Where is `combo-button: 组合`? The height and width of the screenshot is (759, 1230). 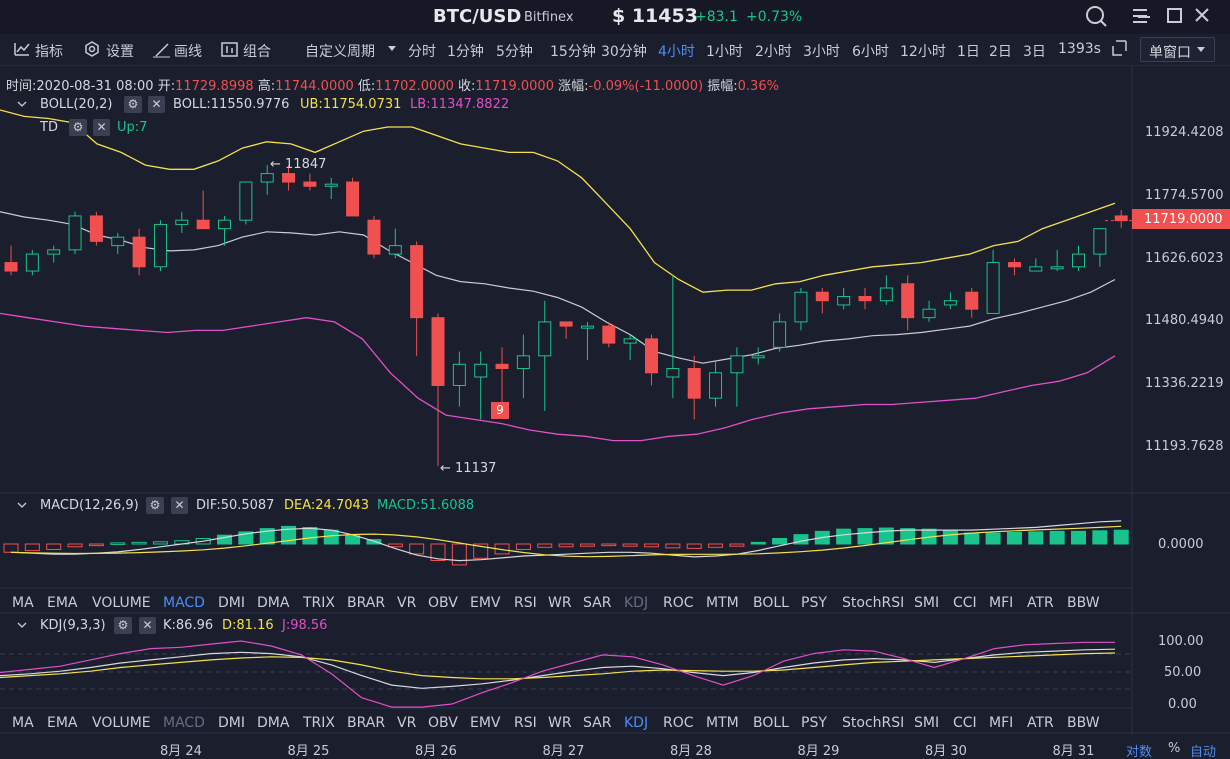
combo-button: 组合 is located at coordinates (257, 52).